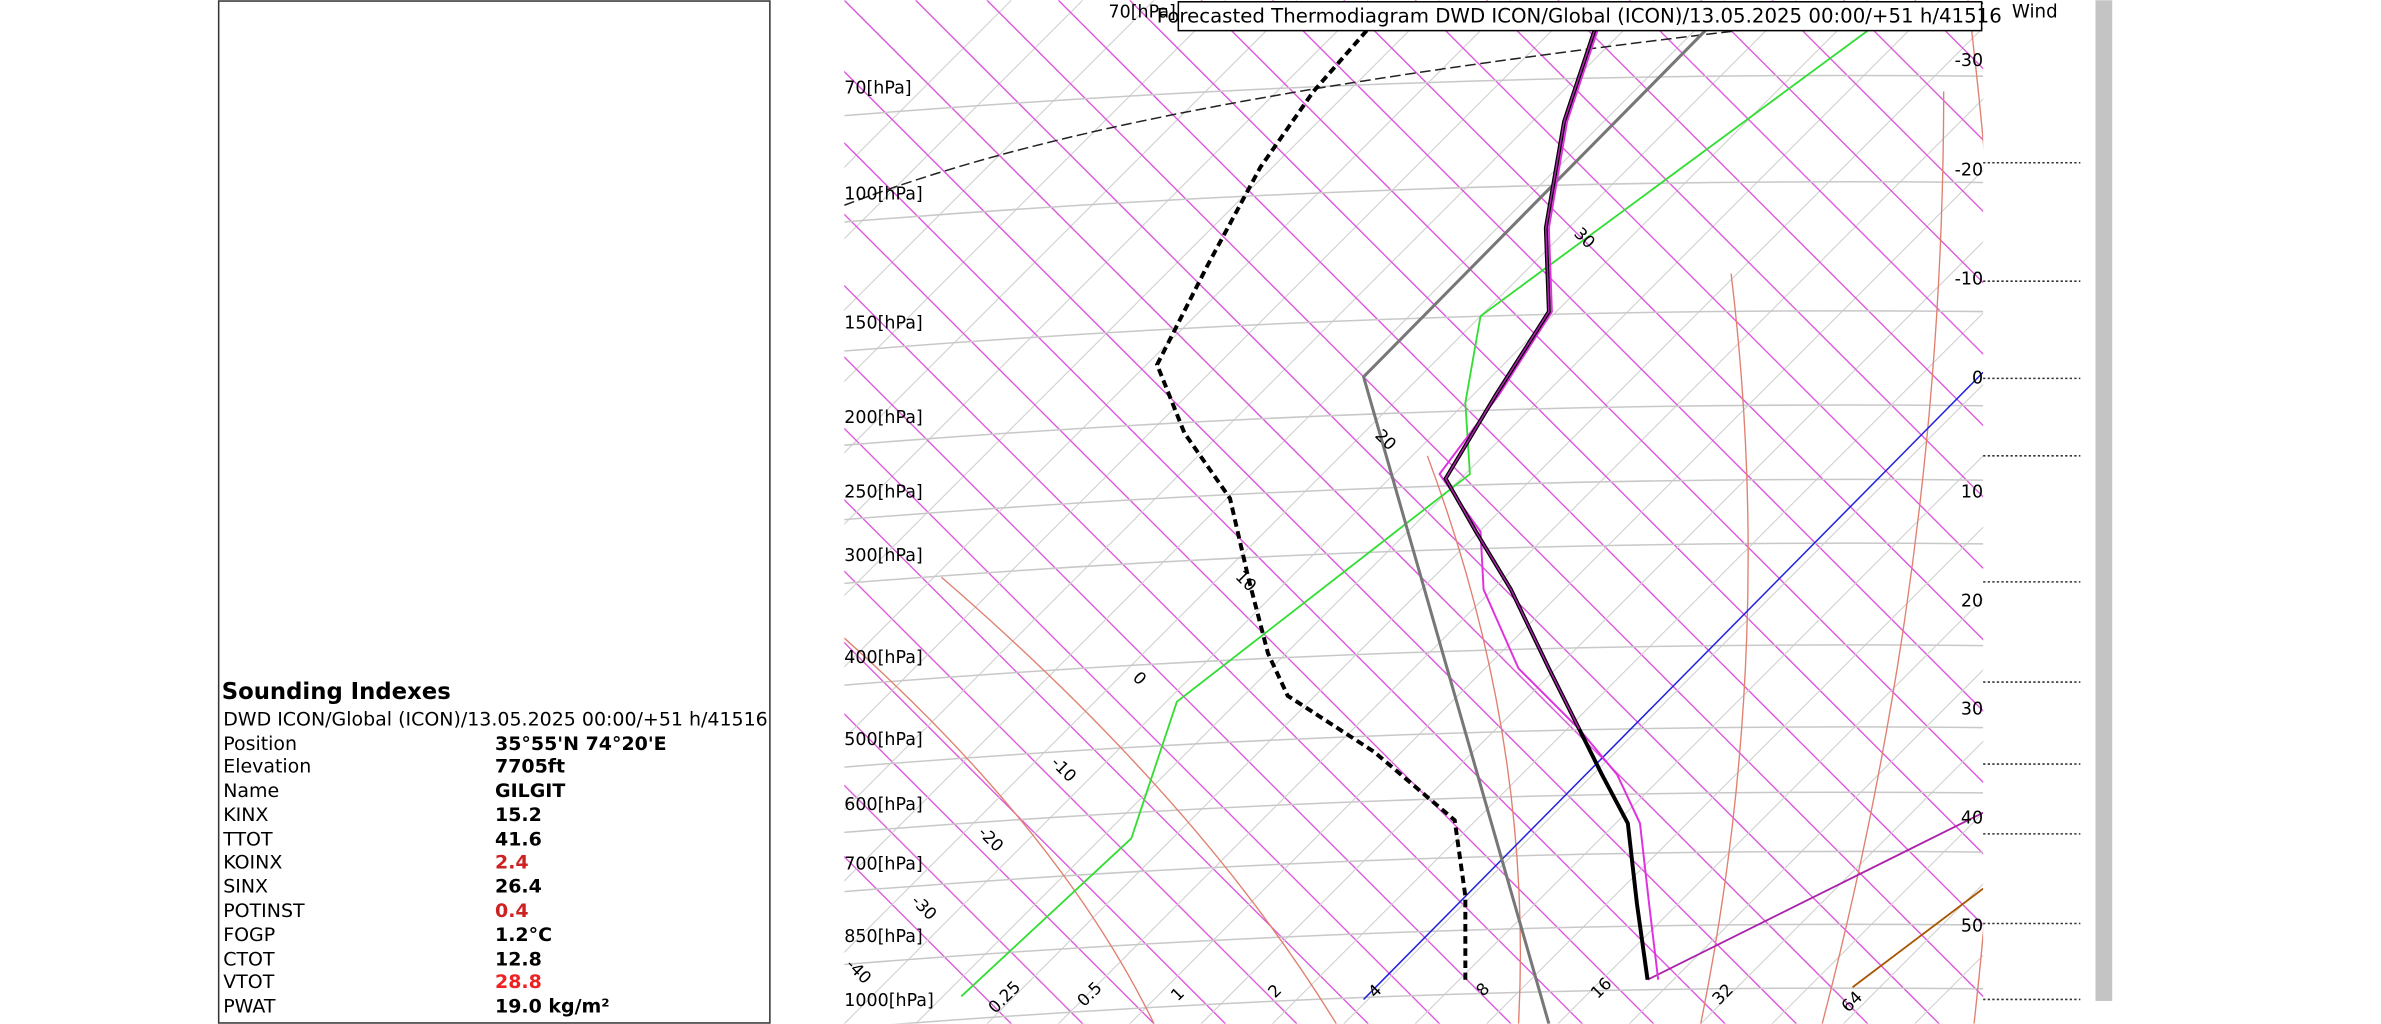 The image size is (2381, 1024). I want to click on wind-bar, so click(2104, 500).